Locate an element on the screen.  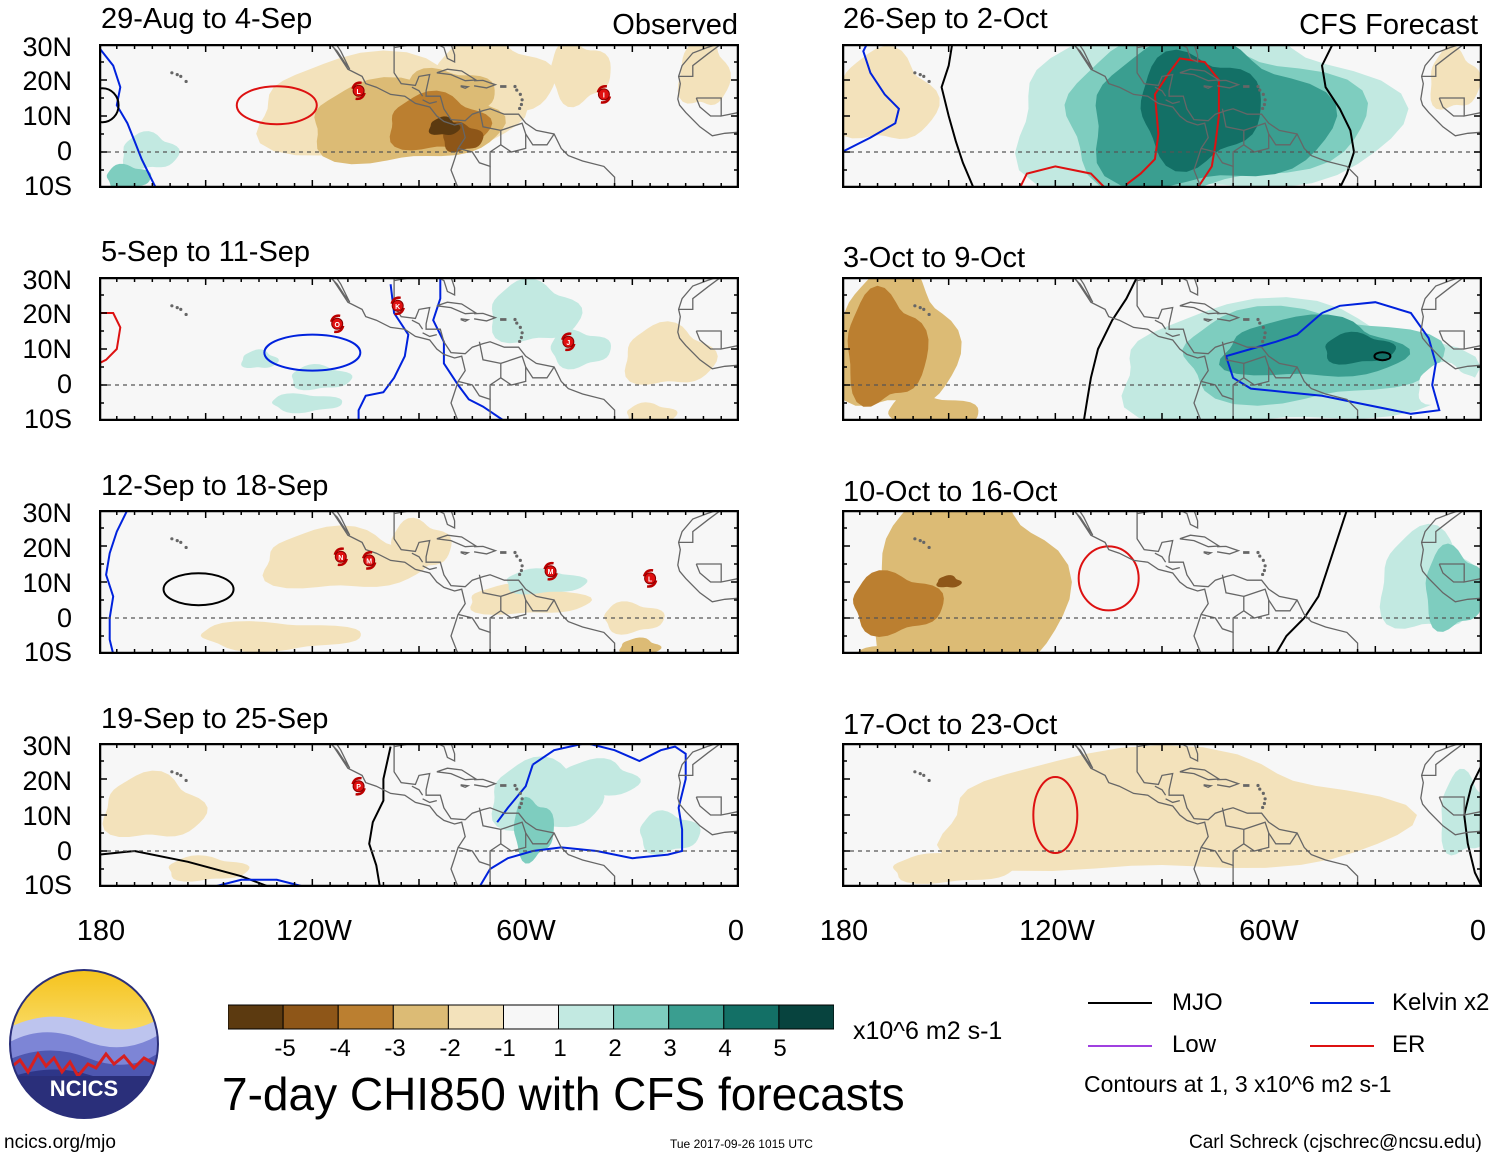
coastline is located at coordinates (454, 116).